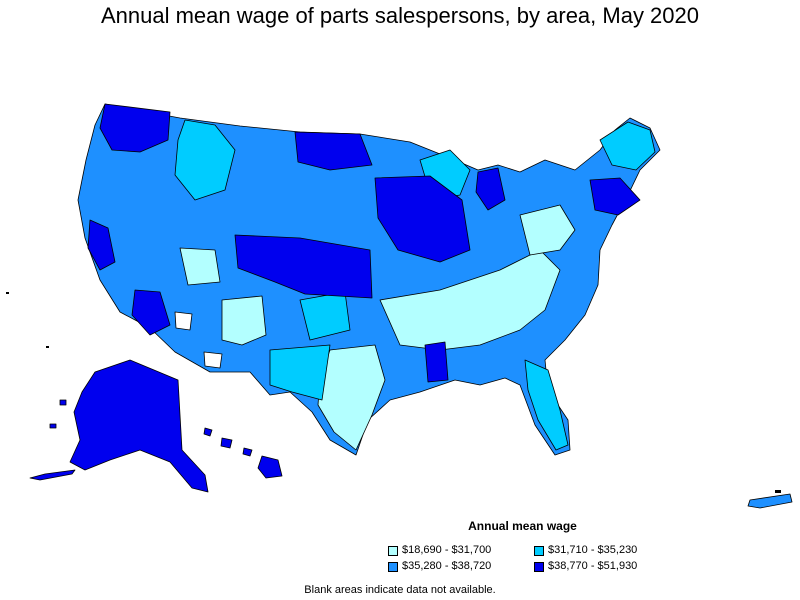 The height and width of the screenshot is (600, 800). Describe the element at coordinates (151, 312) in the screenshot. I see `region-arizona-high` at that location.